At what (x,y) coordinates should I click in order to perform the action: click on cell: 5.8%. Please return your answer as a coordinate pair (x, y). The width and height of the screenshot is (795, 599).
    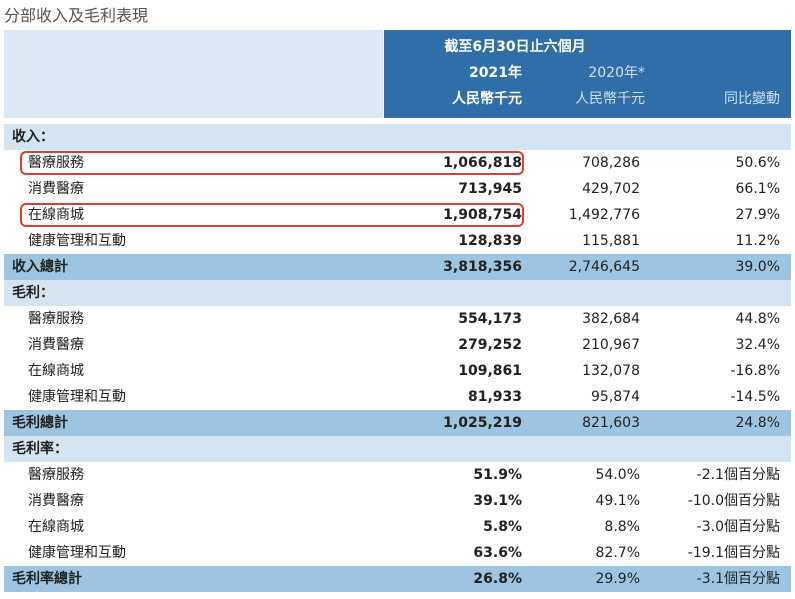
    Looking at the image, I should click on (502, 527).